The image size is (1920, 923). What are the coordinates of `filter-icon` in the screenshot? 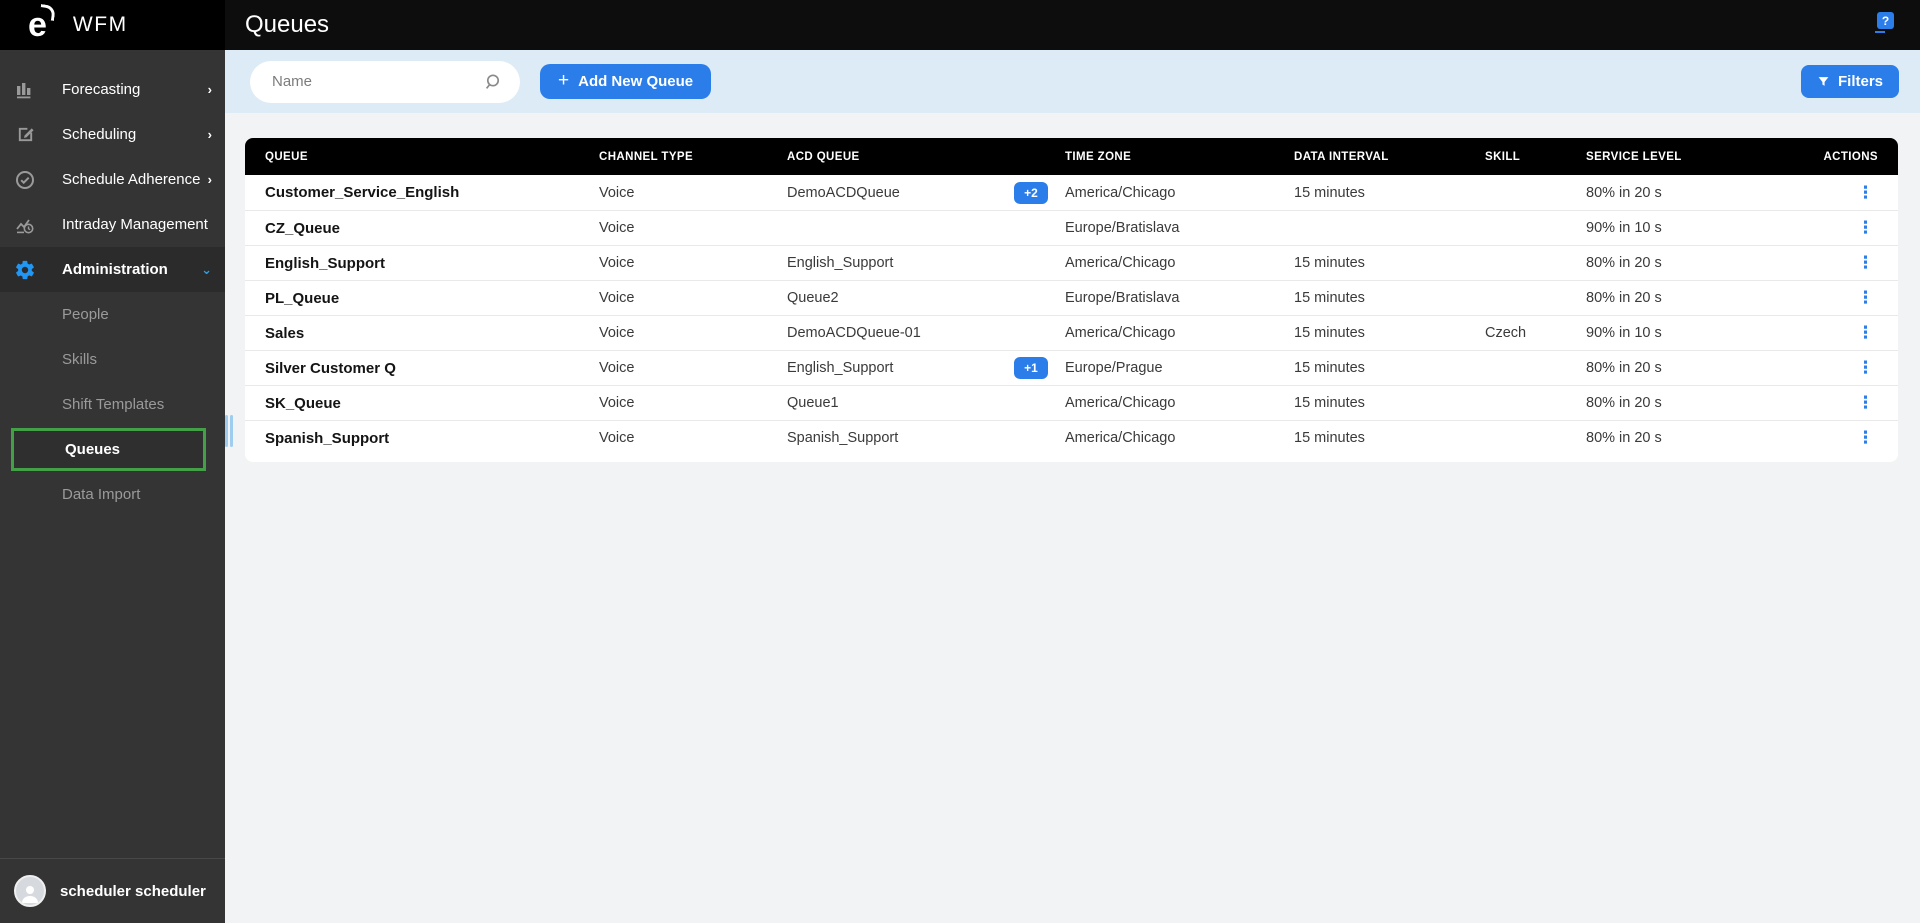 It's located at (1823, 81).